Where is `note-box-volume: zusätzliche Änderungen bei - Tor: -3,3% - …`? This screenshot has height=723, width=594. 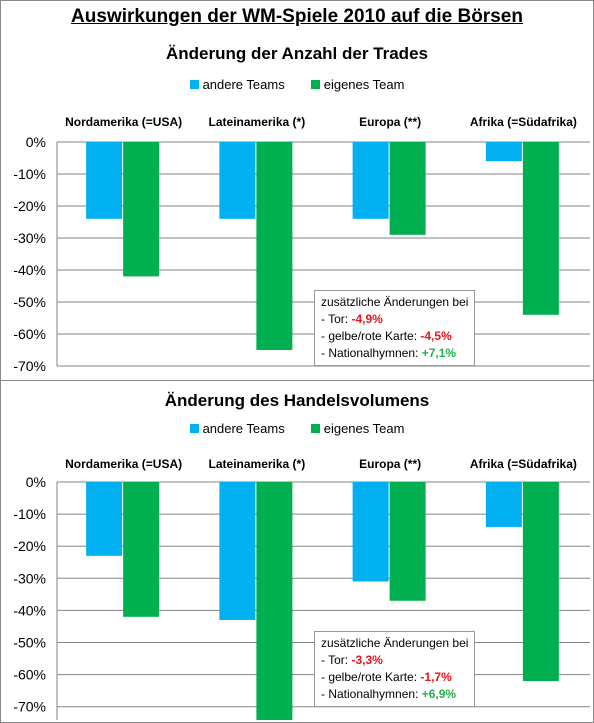
note-box-volume: zusätzliche Änderungen bei - Tor: -3,3% - … is located at coordinates (395, 669).